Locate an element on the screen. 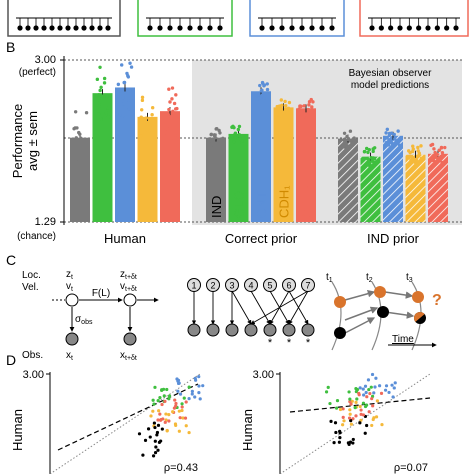 The image size is (474, 474). tree-edge is located at coordinates (279, 307).